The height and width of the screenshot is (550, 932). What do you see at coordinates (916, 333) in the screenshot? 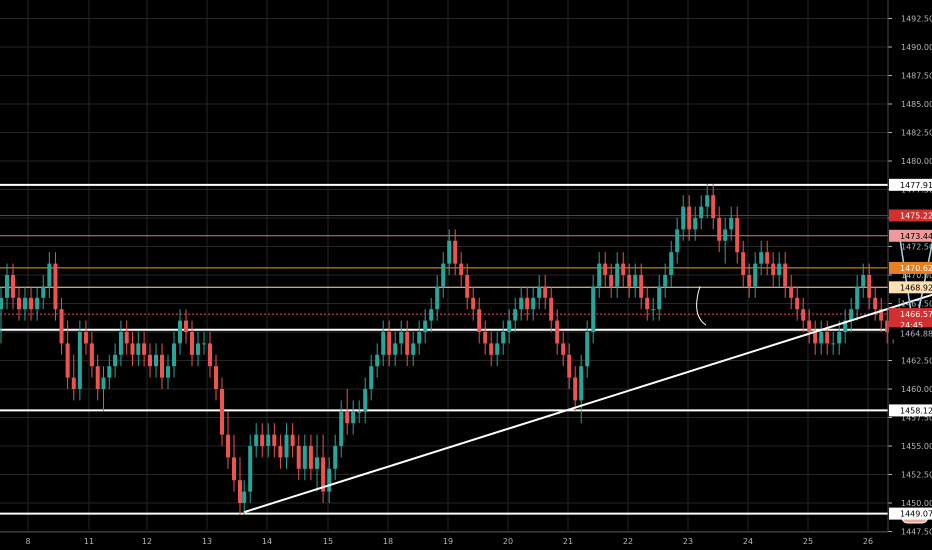
I see `price-label: 1464.88` at bounding box center [916, 333].